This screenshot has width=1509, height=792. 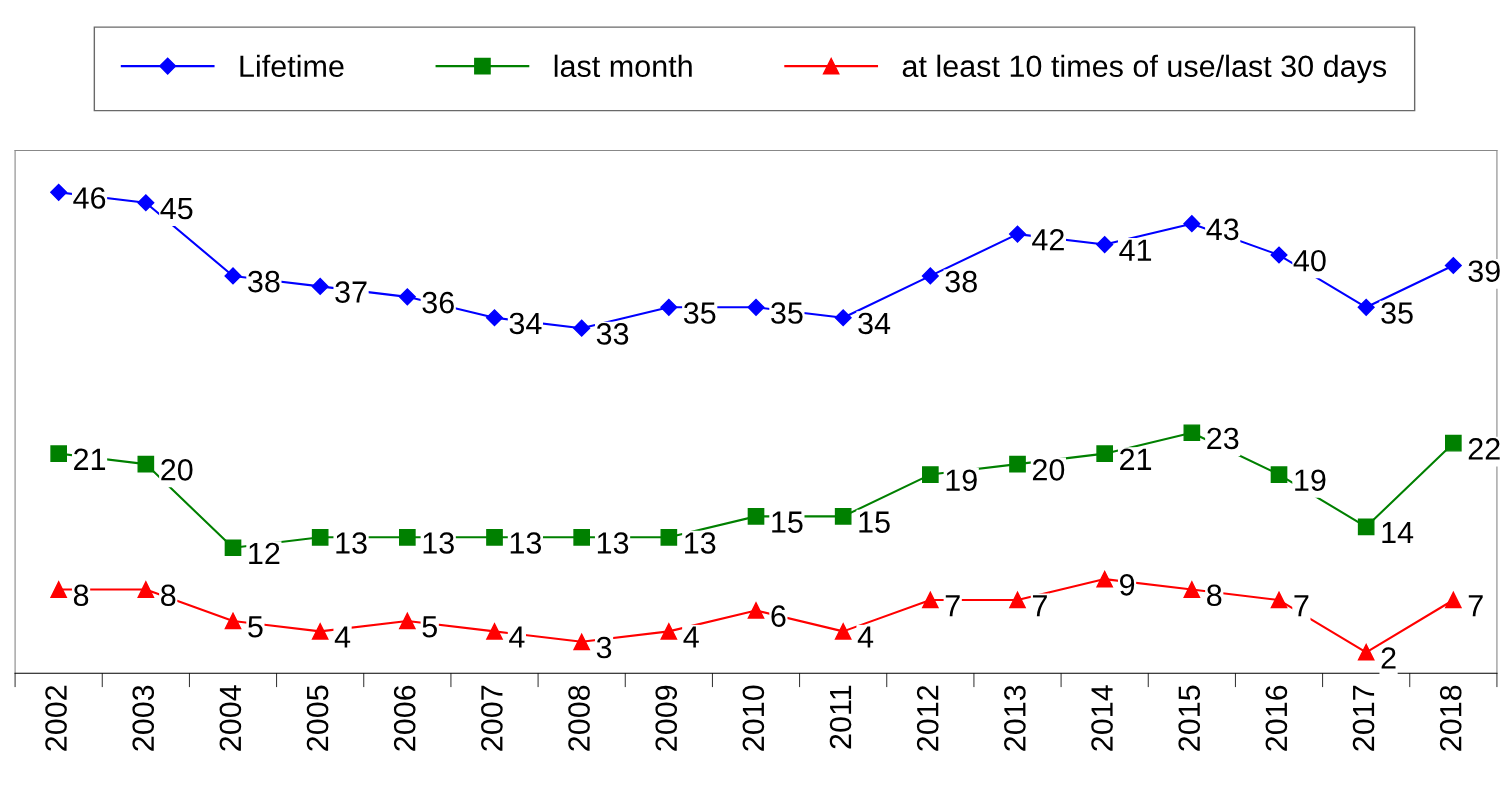 I want to click on legend-label: last month, so click(x=623, y=66).